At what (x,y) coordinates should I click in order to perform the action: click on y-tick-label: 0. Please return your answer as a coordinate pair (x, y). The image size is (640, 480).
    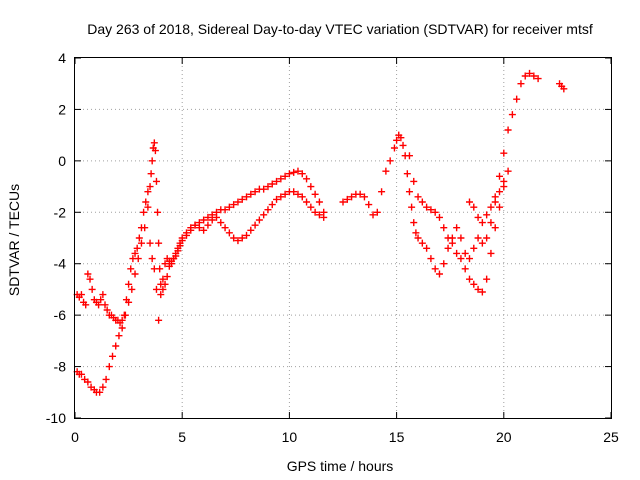
    Looking at the image, I should click on (62, 161).